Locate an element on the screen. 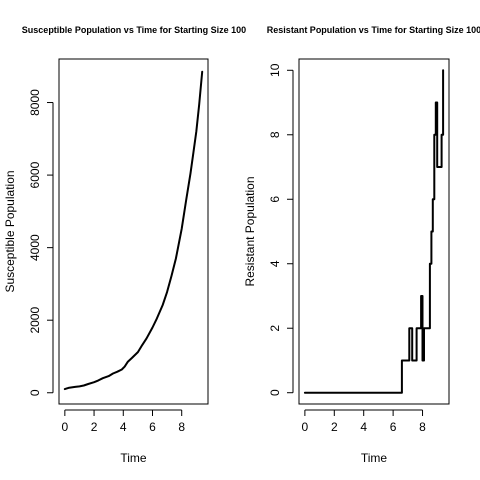  susceptible-x-tick-label: 6 is located at coordinates (152, 427).